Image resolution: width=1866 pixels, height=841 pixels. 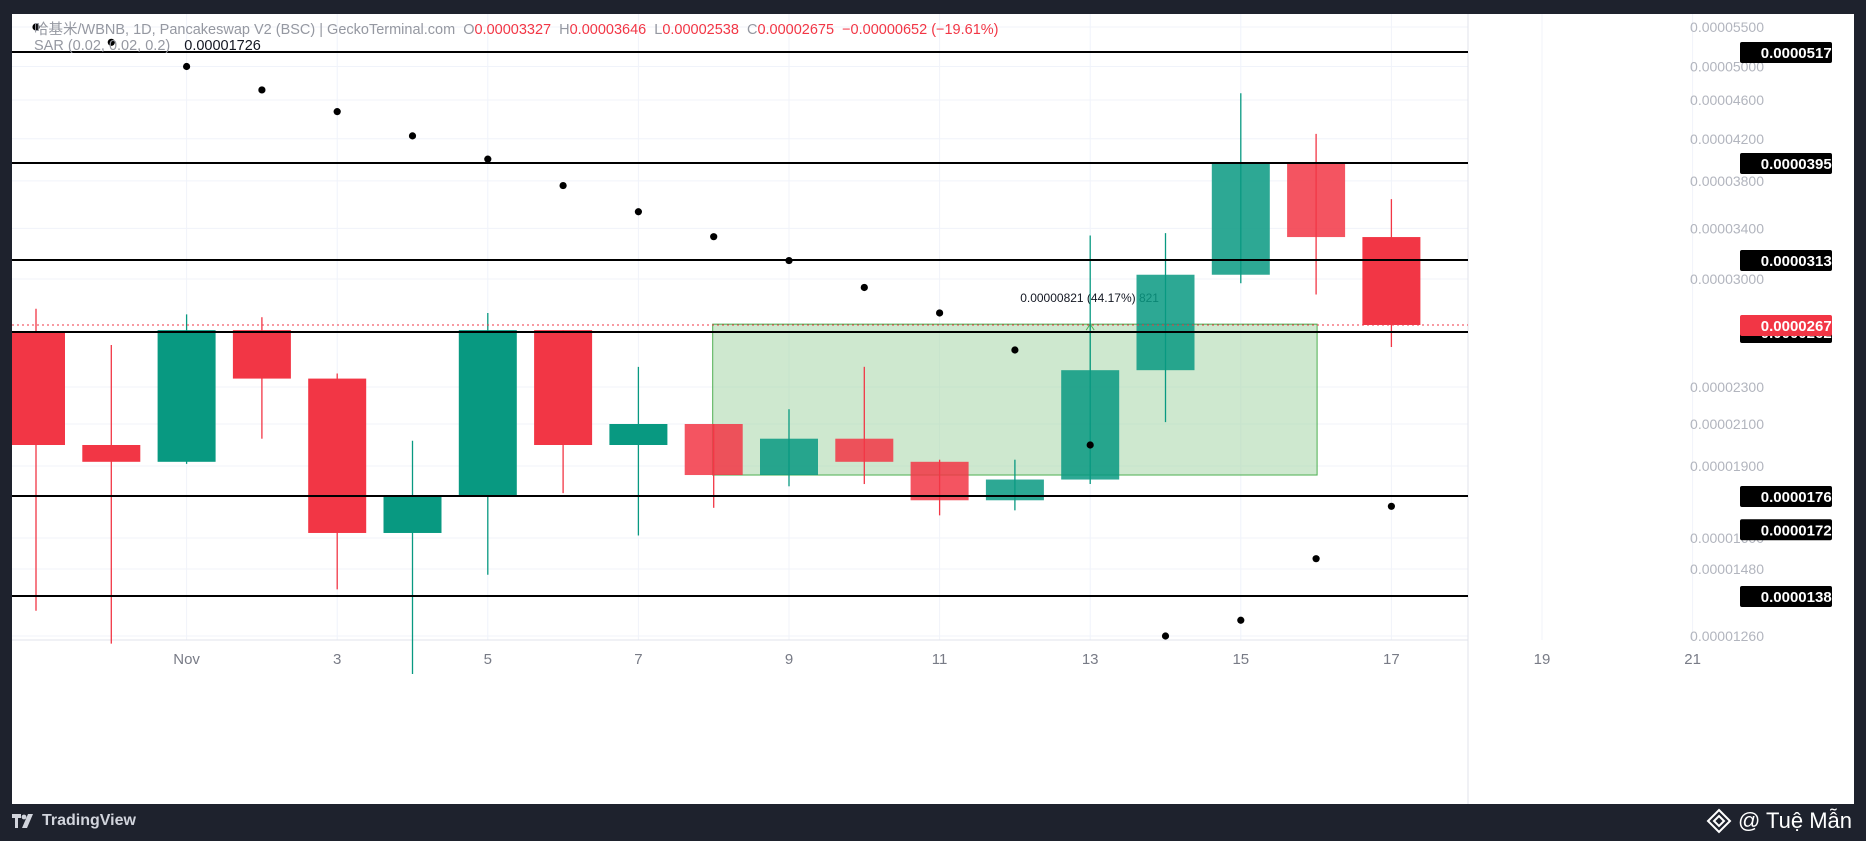 What do you see at coordinates (638, 659) in the screenshot?
I see `time-tick-label: 7` at bounding box center [638, 659].